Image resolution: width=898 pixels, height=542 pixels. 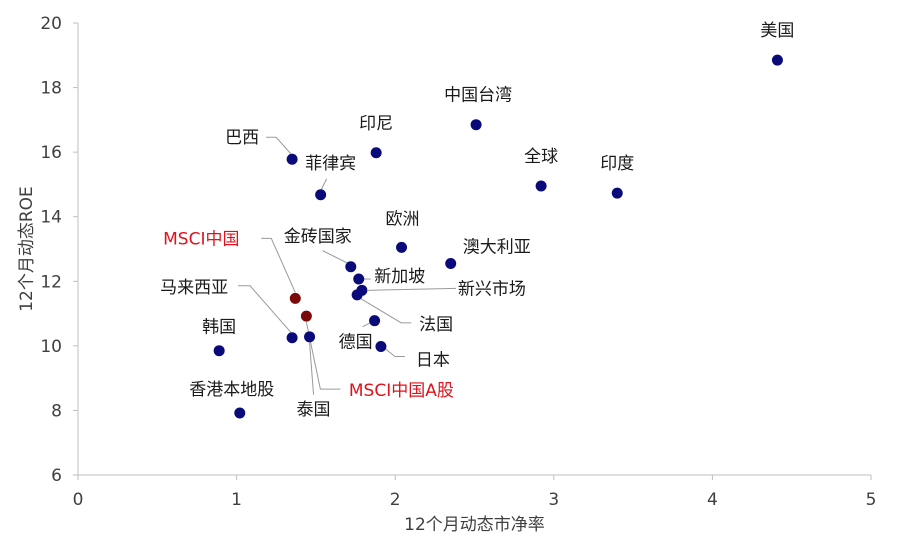 I want to click on y-tick-label: 20, so click(x=51, y=24).